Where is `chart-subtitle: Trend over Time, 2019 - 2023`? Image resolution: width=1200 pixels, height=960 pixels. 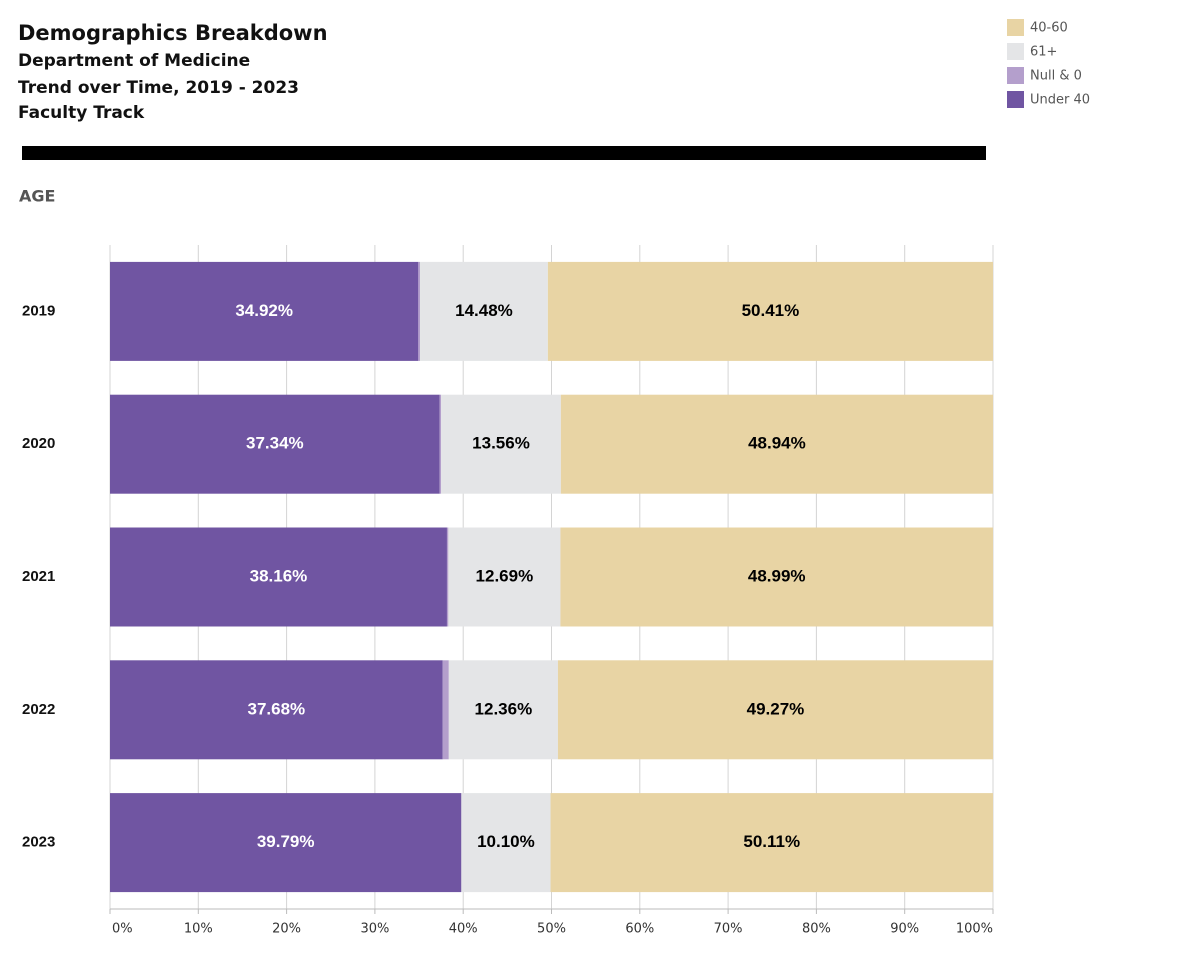
chart-subtitle: Trend over Time, 2019 - 2023 is located at coordinates (158, 88).